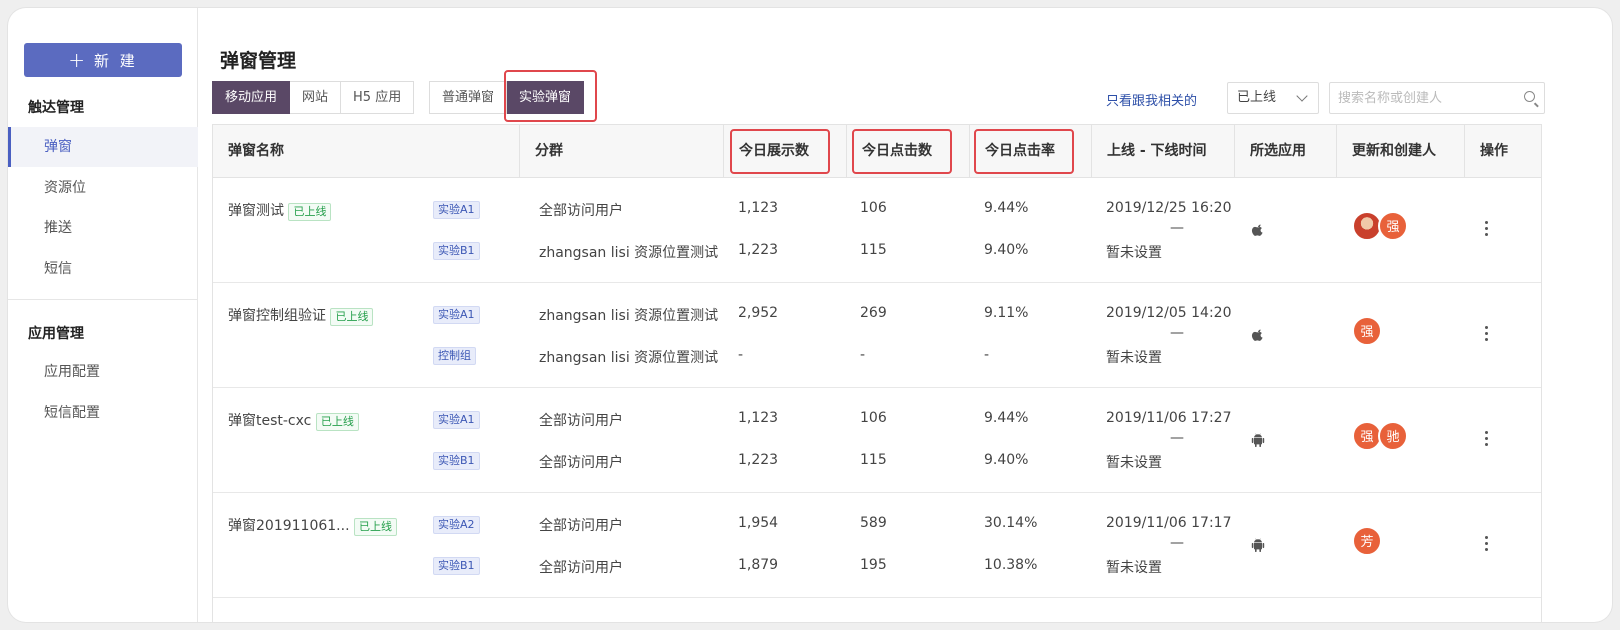  What do you see at coordinates (115, 60) in the screenshot?
I see `new-button-label: 新 建` at bounding box center [115, 60].